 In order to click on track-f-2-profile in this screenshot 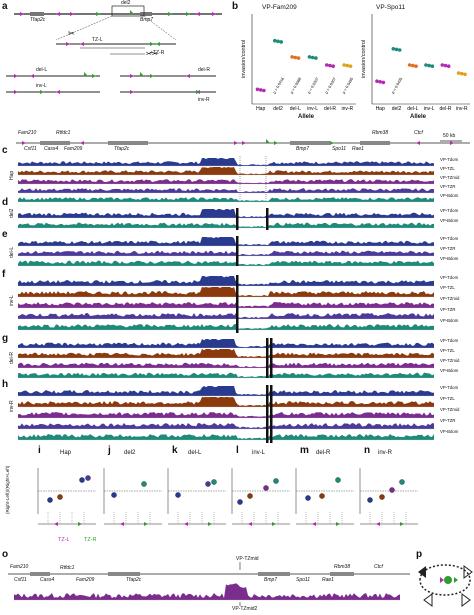, I will do `click(226, 305)`.